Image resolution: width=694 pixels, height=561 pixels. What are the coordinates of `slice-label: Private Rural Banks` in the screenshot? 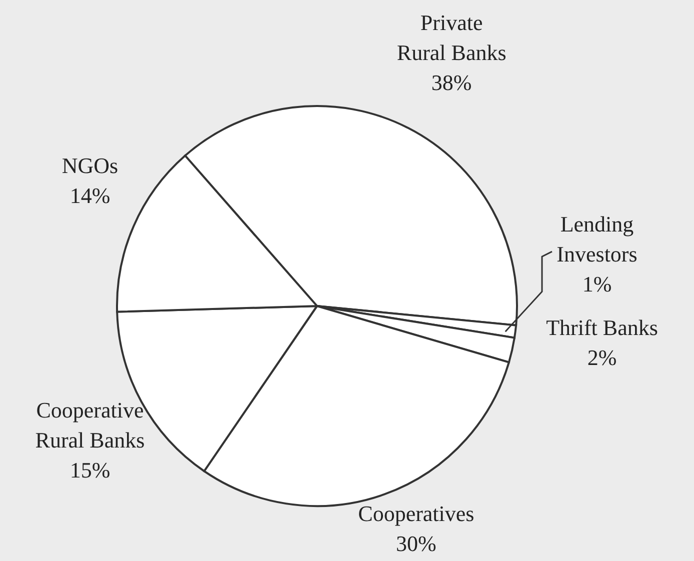 It's located at (451, 37).